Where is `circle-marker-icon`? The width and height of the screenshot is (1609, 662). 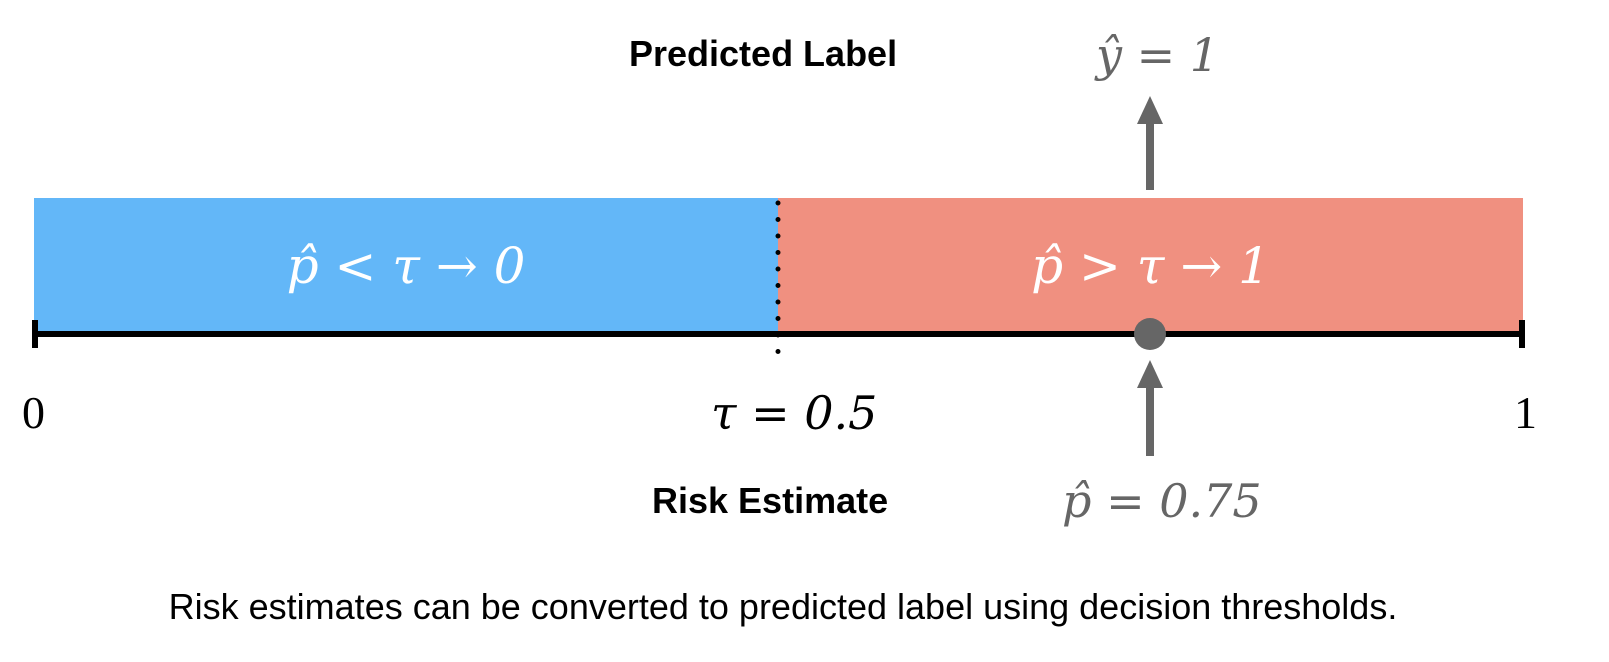 circle-marker-icon is located at coordinates (1150, 334).